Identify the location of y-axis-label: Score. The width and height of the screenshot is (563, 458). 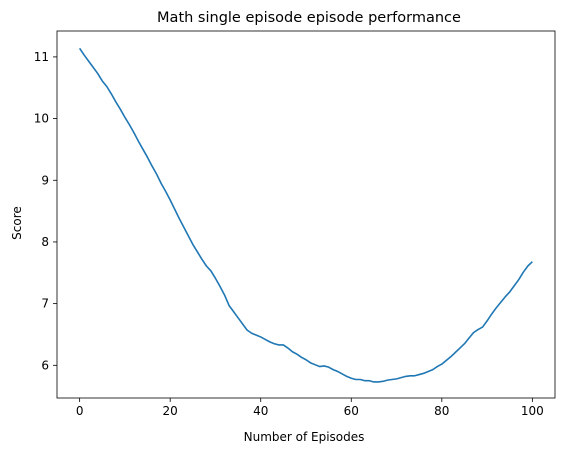
(17, 223).